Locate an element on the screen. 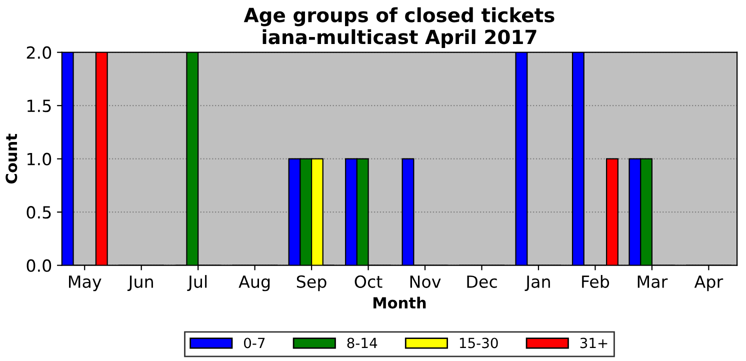 This screenshot has height=361, width=746. x-tick-label: May is located at coordinates (85, 284).